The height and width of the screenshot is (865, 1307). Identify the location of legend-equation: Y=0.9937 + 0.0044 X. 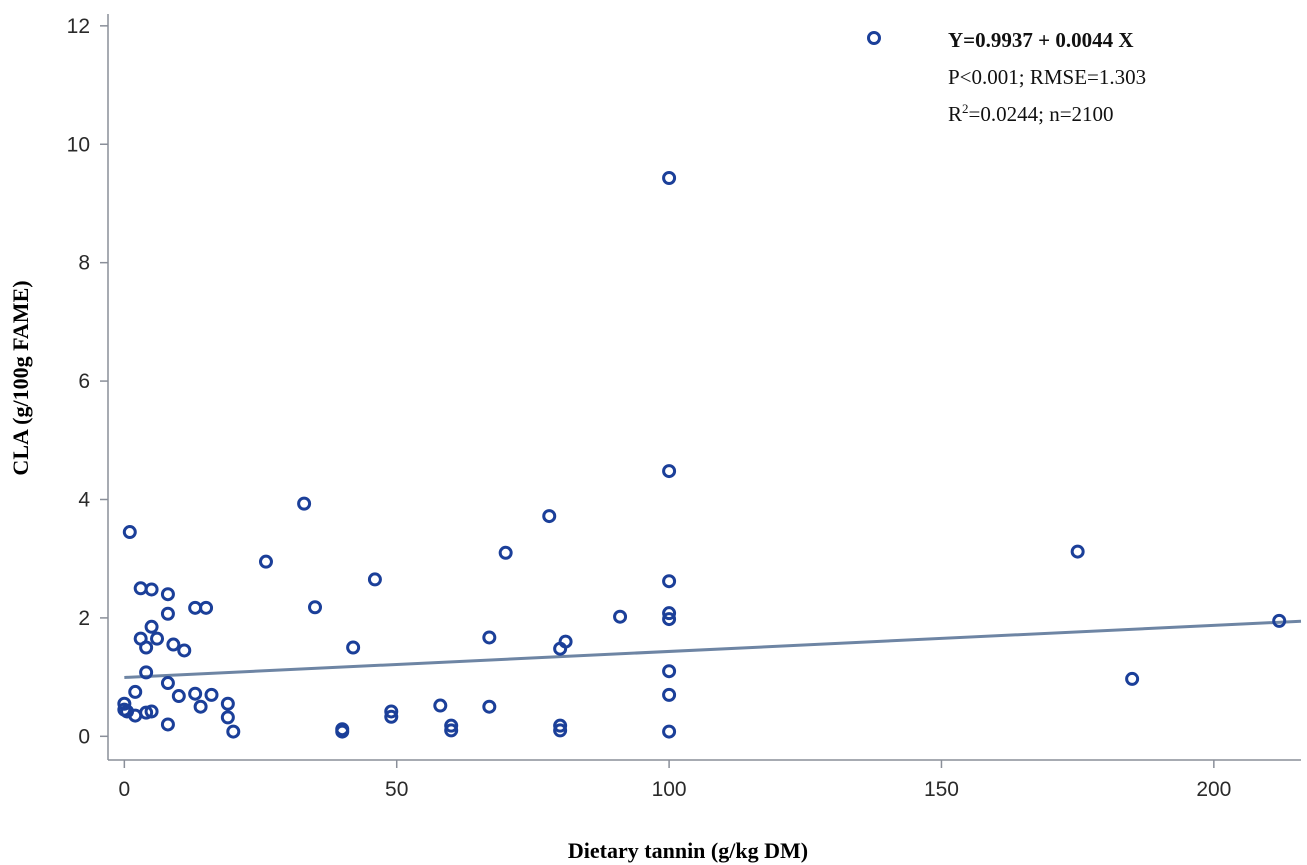
(1041, 40).